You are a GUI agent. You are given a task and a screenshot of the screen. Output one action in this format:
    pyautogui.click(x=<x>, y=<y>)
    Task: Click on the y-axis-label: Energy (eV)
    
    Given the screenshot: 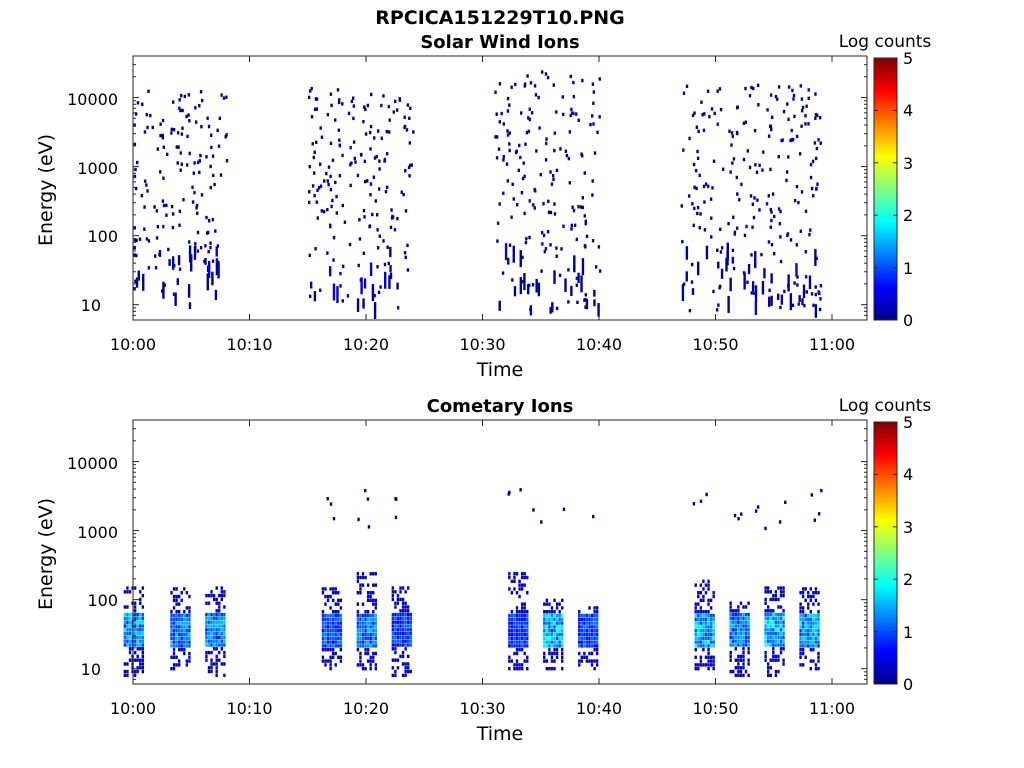 What is the action you would take?
    pyautogui.click(x=46, y=190)
    